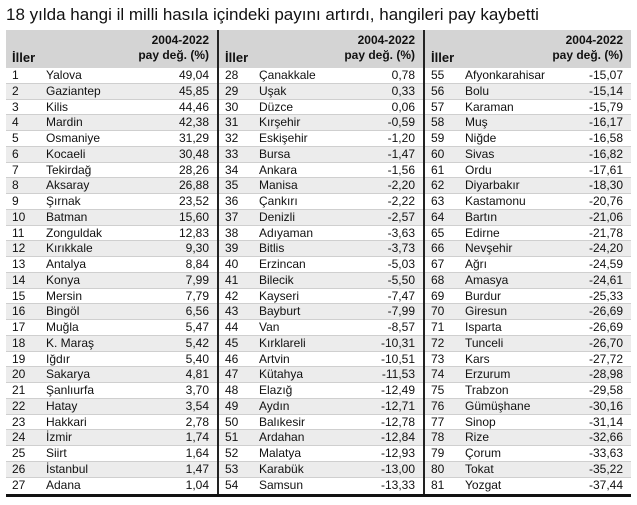  What do you see at coordinates (438, 106) in the screenshot?
I see `rank-cell: 57` at bounding box center [438, 106].